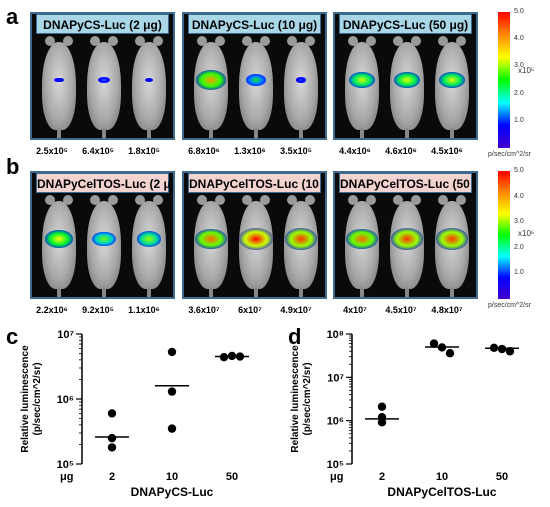  Describe the element at coordinates (295, 336) in the screenshot. I see `panel-label-d: d` at that location.